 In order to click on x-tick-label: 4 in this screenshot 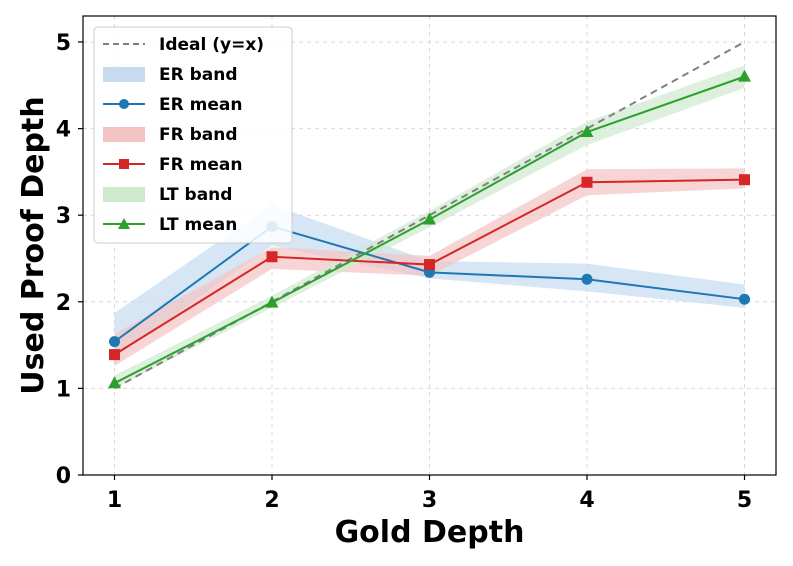, I will do `click(586, 500)`.